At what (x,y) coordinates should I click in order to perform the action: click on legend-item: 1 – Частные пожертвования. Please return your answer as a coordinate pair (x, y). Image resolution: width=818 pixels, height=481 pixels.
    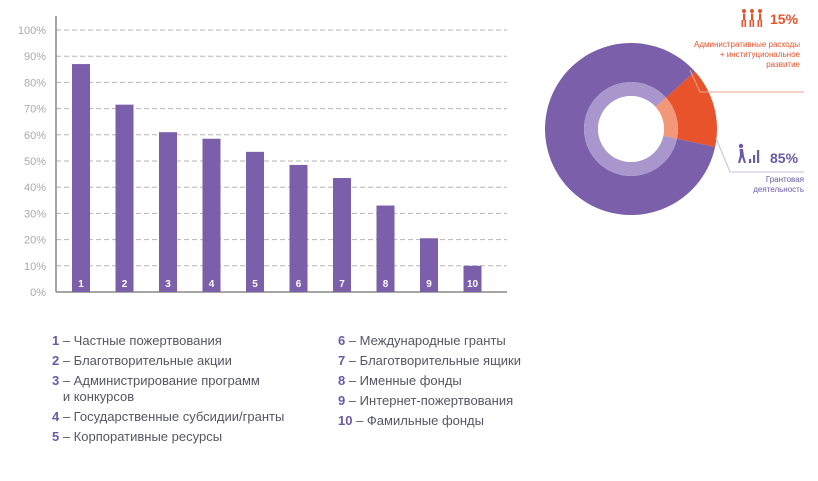
    Looking at the image, I should click on (168, 341).